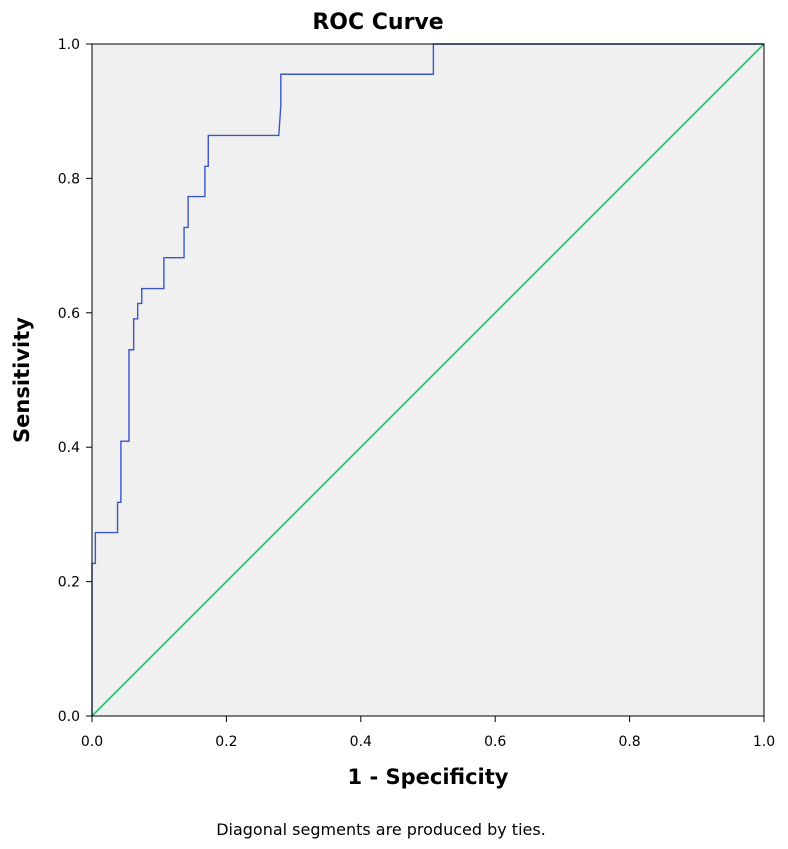  I want to click on y-axis-label: Sensitivity, so click(22, 380).